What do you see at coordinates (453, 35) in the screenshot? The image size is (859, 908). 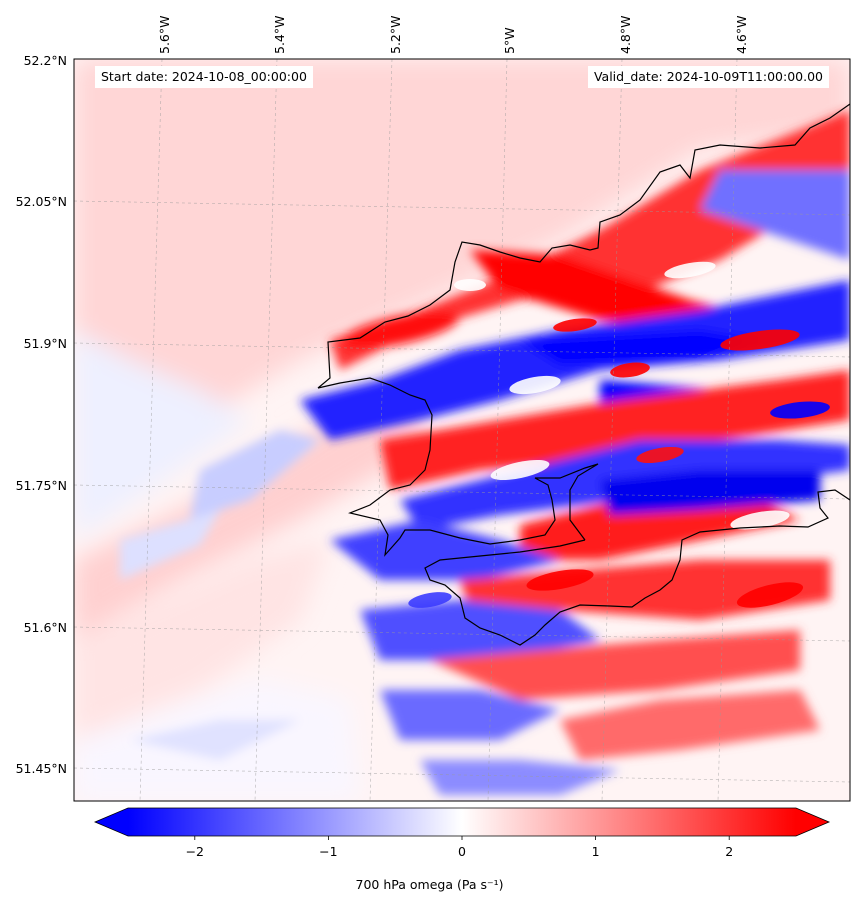 I see `longitude-labels: 5.6°W 5.4°W 5.2°W 5°W 4.8°W 4.6°W` at bounding box center [453, 35].